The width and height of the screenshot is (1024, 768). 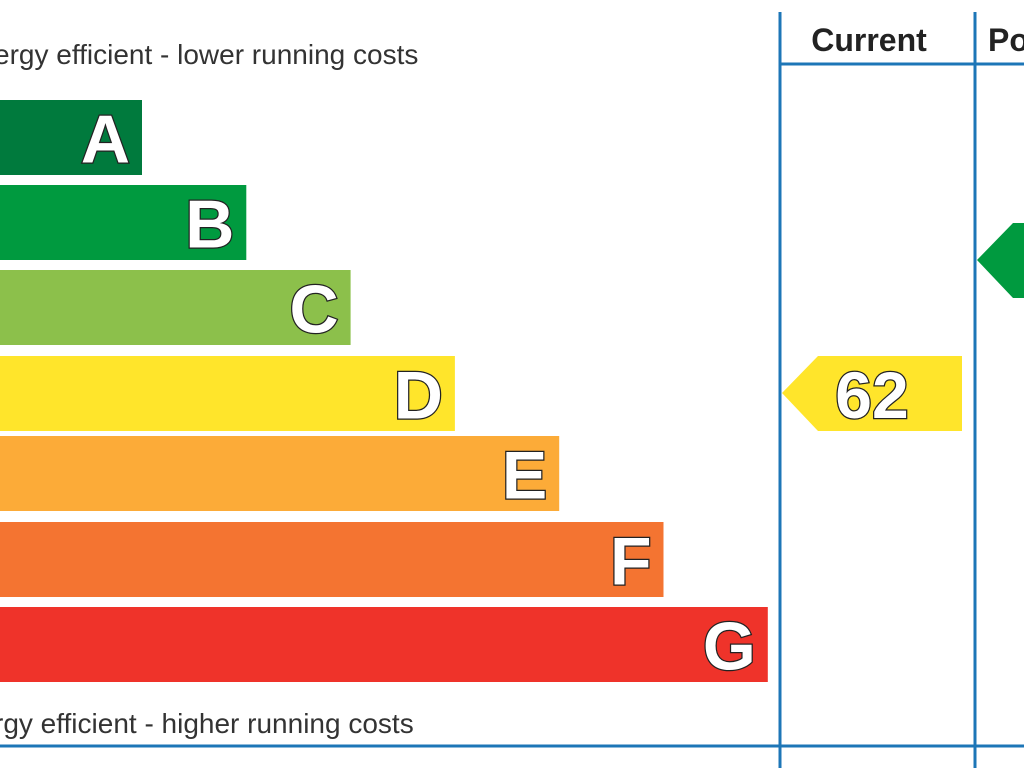 What do you see at coordinates (280, 473) in the screenshot?
I see `band-e-bar` at bounding box center [280, 473].